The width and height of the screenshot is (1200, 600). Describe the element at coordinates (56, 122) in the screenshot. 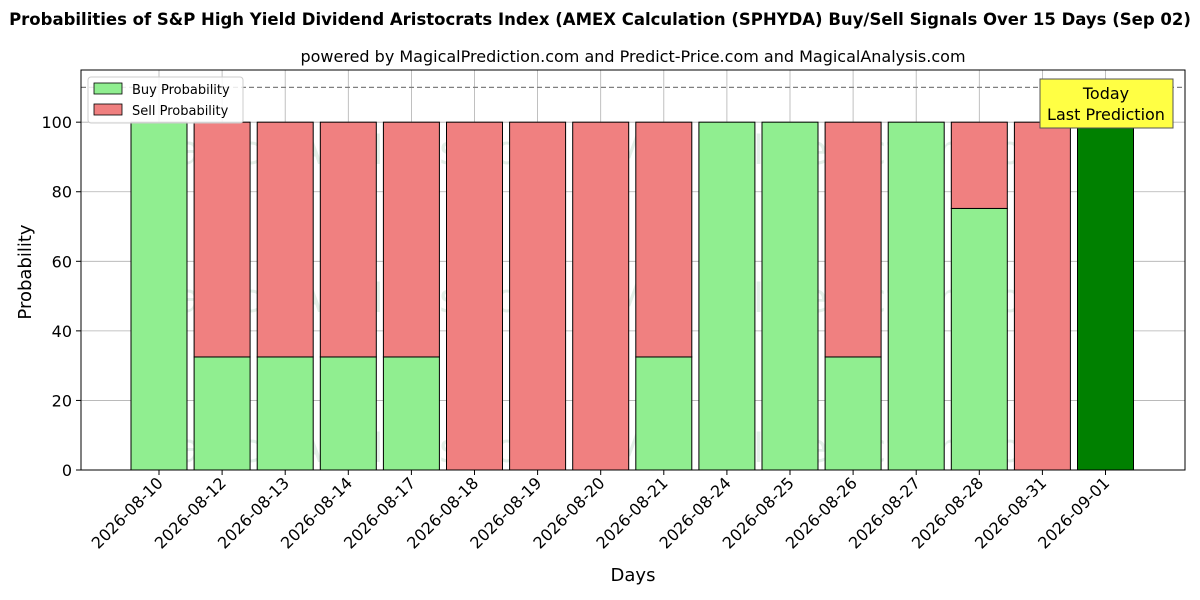

I see `y-tick-label: 100` at that location.